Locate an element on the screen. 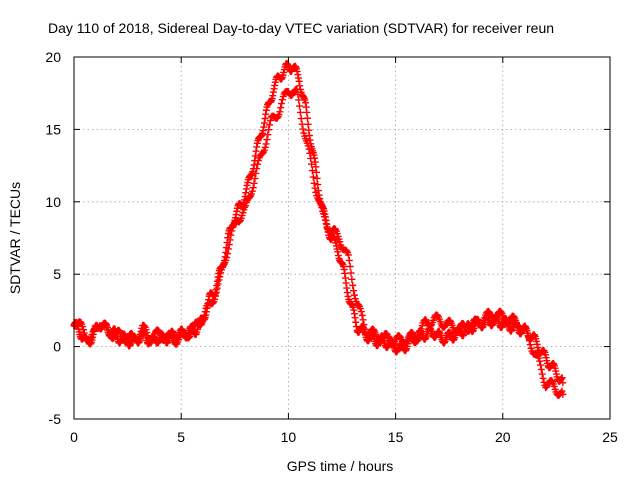  y-axis-title: SDTVAR / TECUs is located at coordinates (15, 238).